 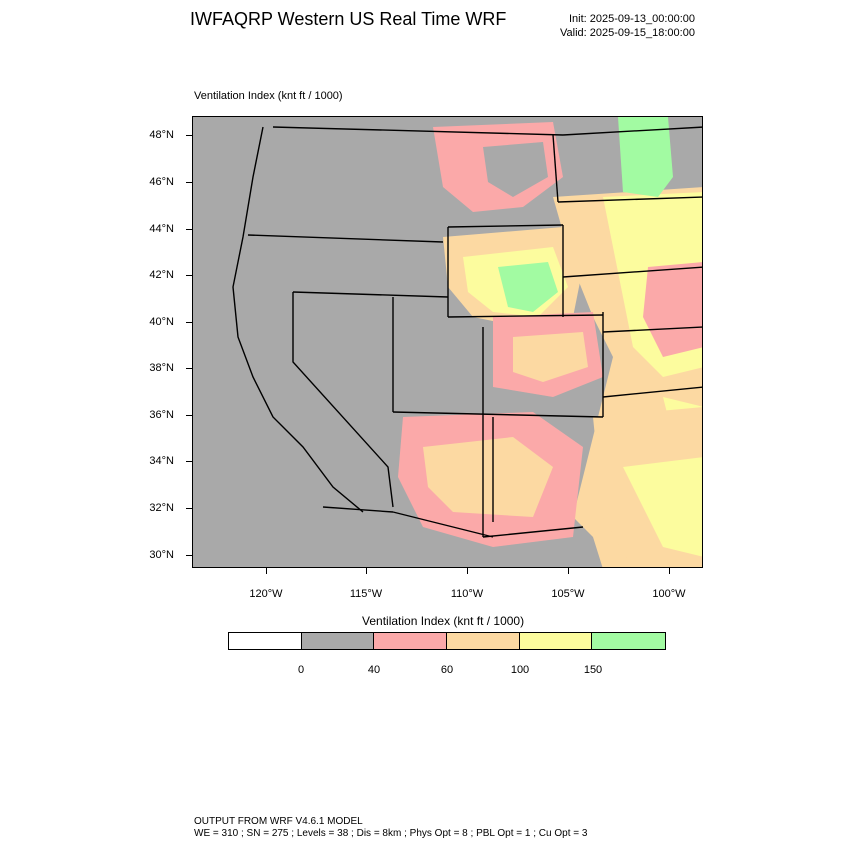 I want to click on colorbar-tick-label: 0, so click(x=301, y=670).